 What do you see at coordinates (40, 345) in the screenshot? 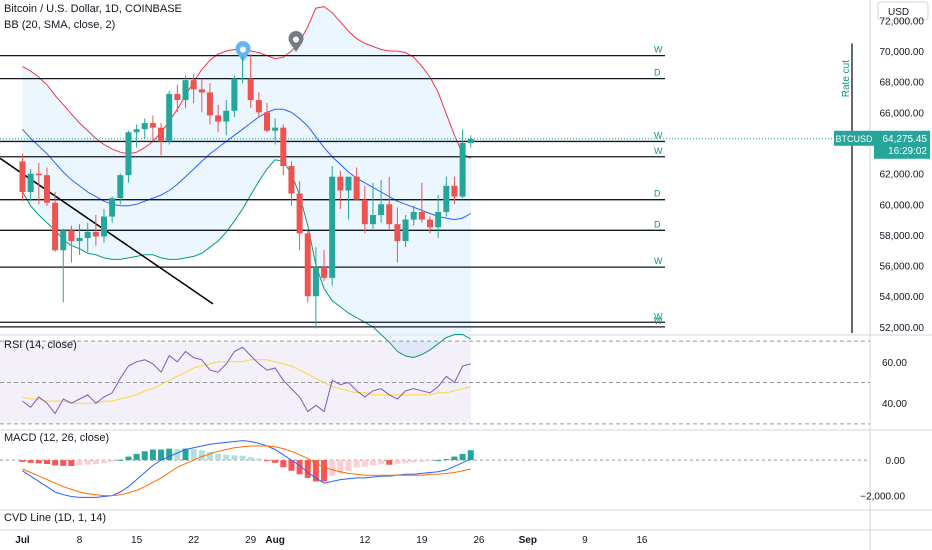
I see `rsi-pane-label: RSI (14, close)` at bounding box center [40, 345].